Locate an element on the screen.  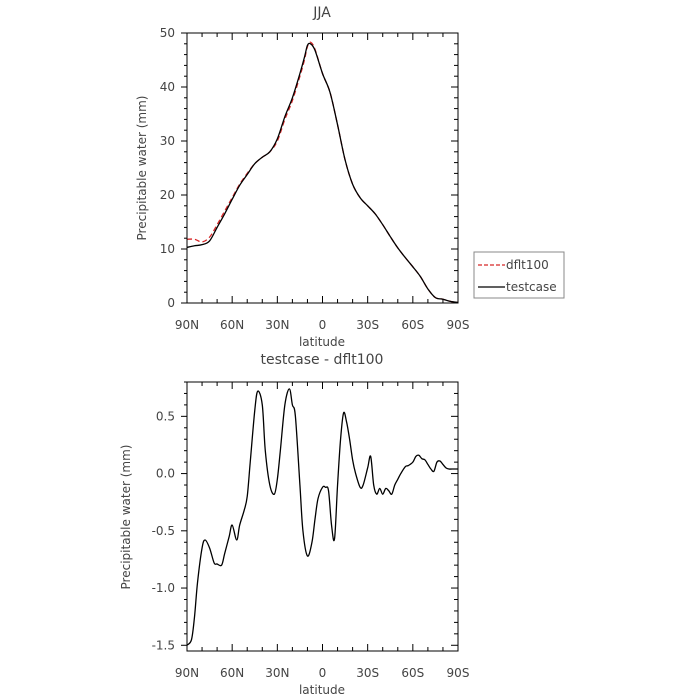
top-chart-ylabel: Precipitable water (mm) is located at coordinates (142, 168).